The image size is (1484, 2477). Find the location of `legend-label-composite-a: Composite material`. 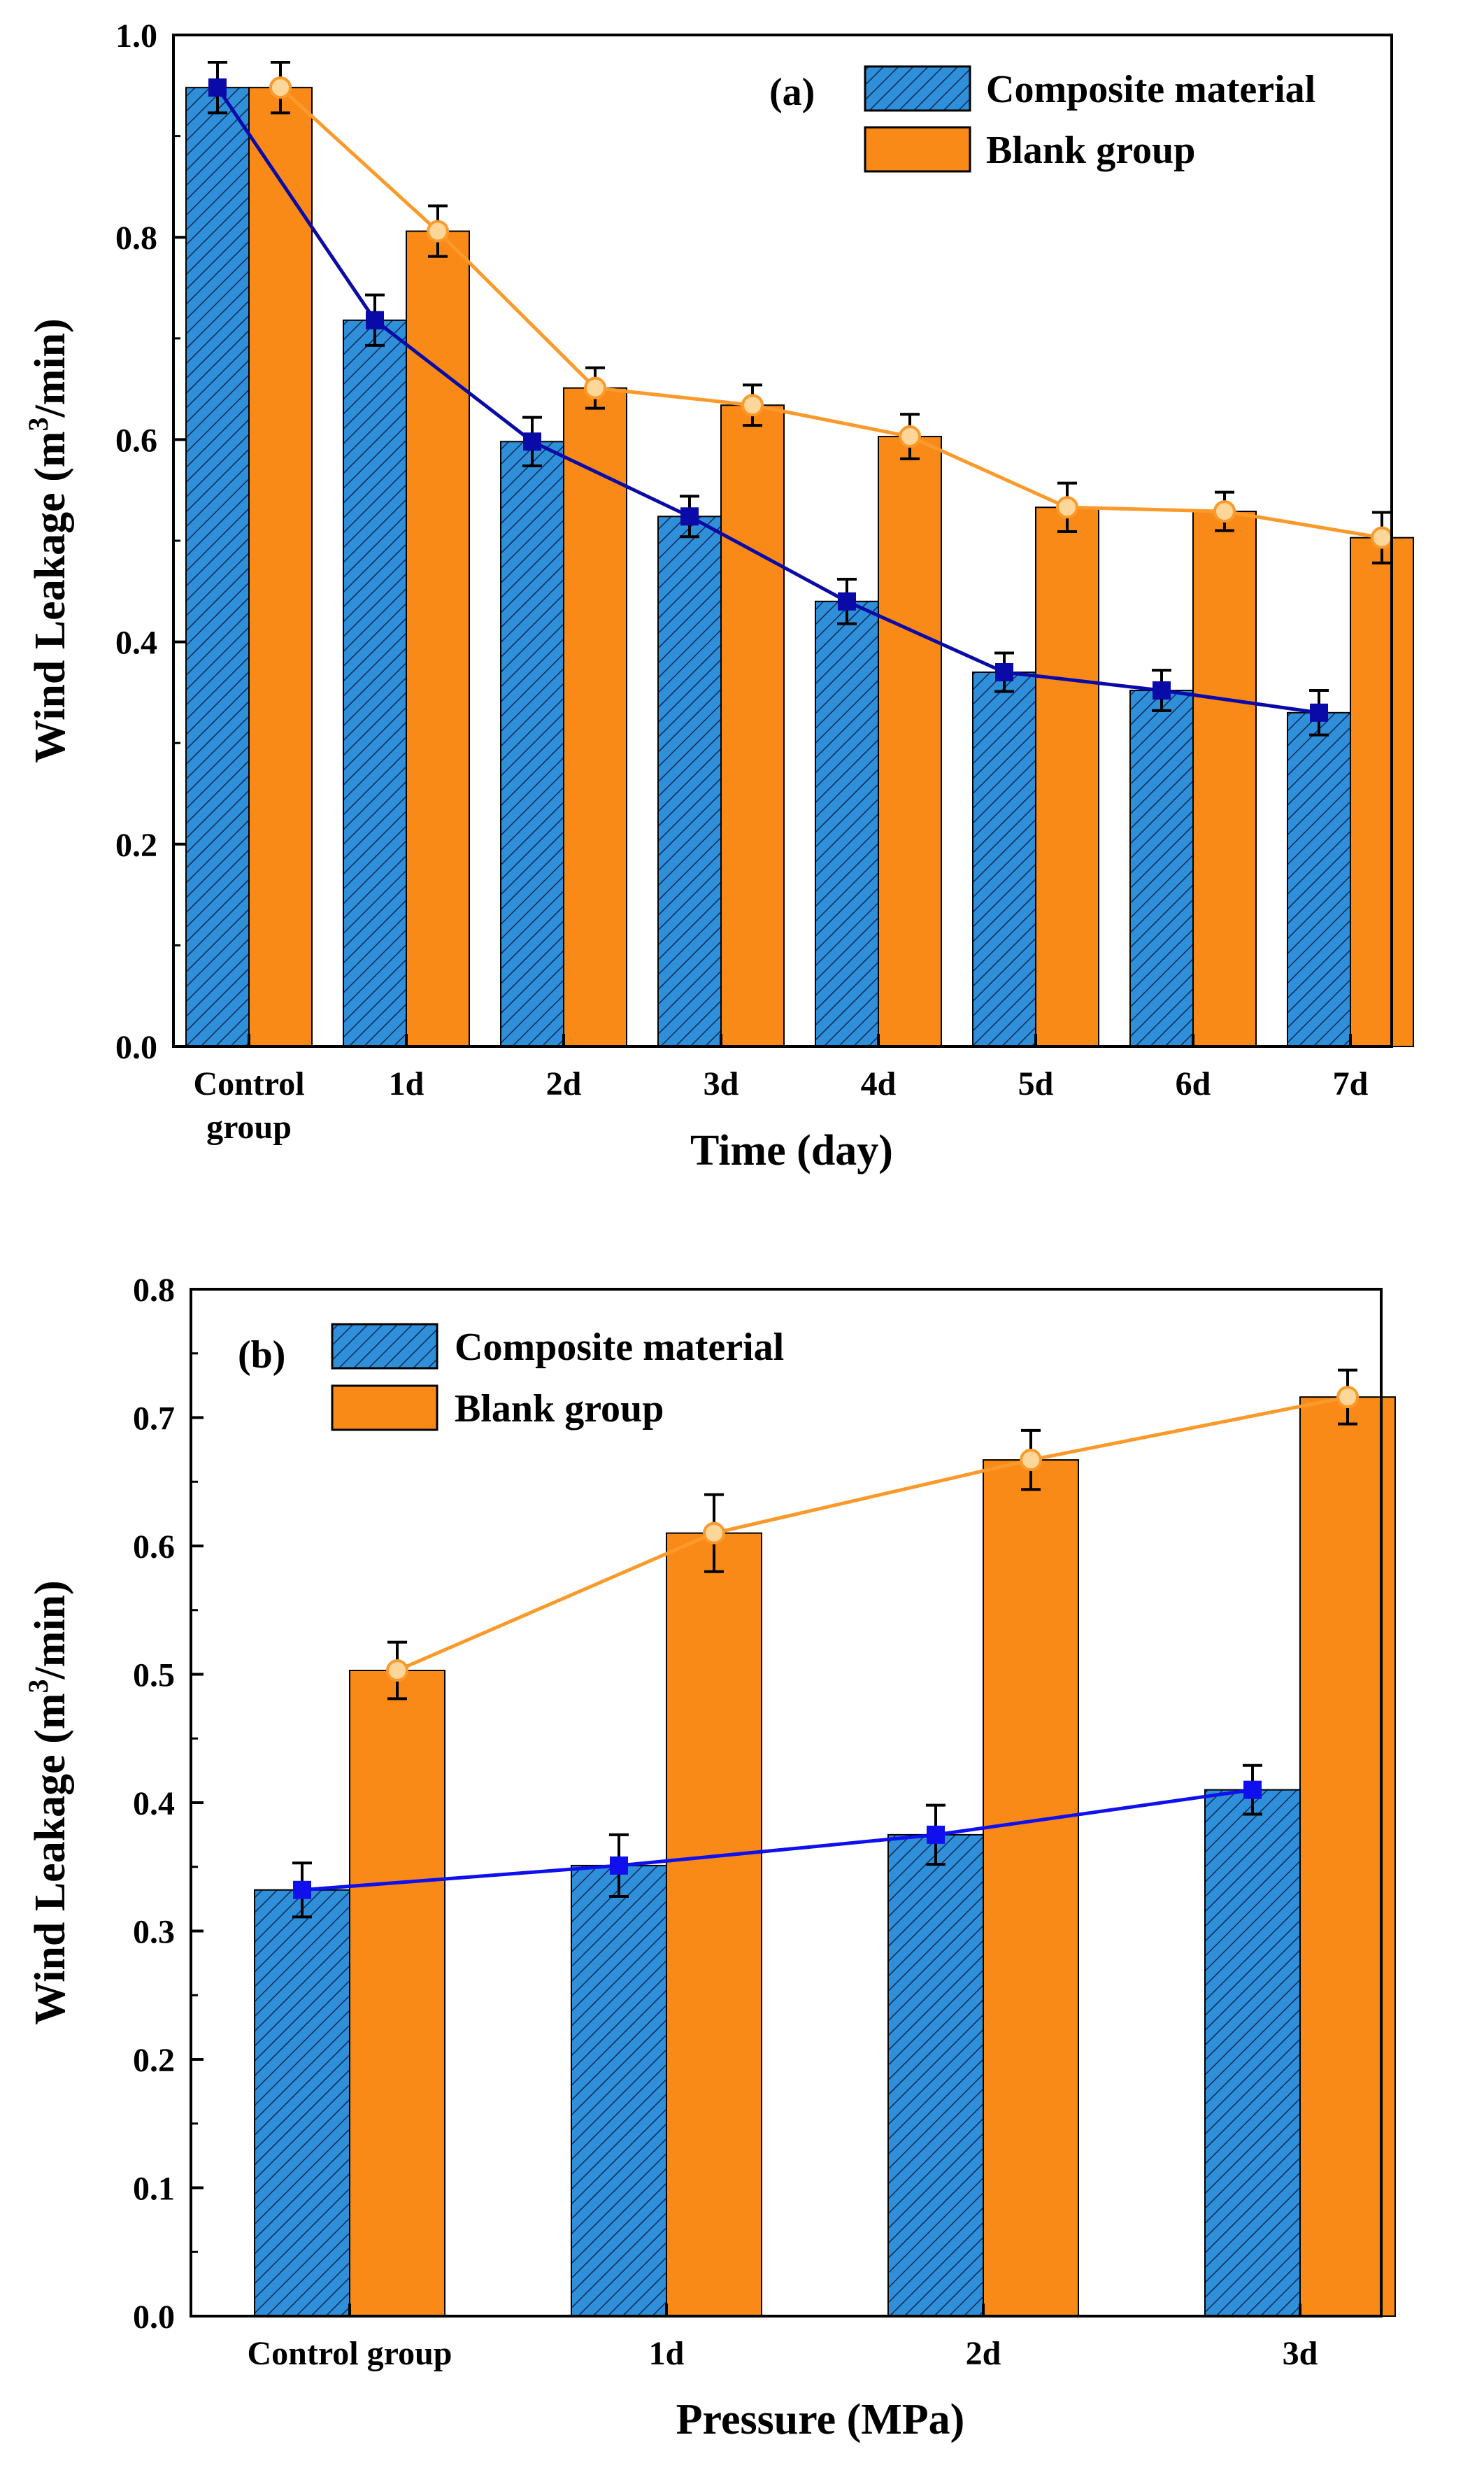

legend-label-composite-a: Composite material is located at coordinates (1151, 89).